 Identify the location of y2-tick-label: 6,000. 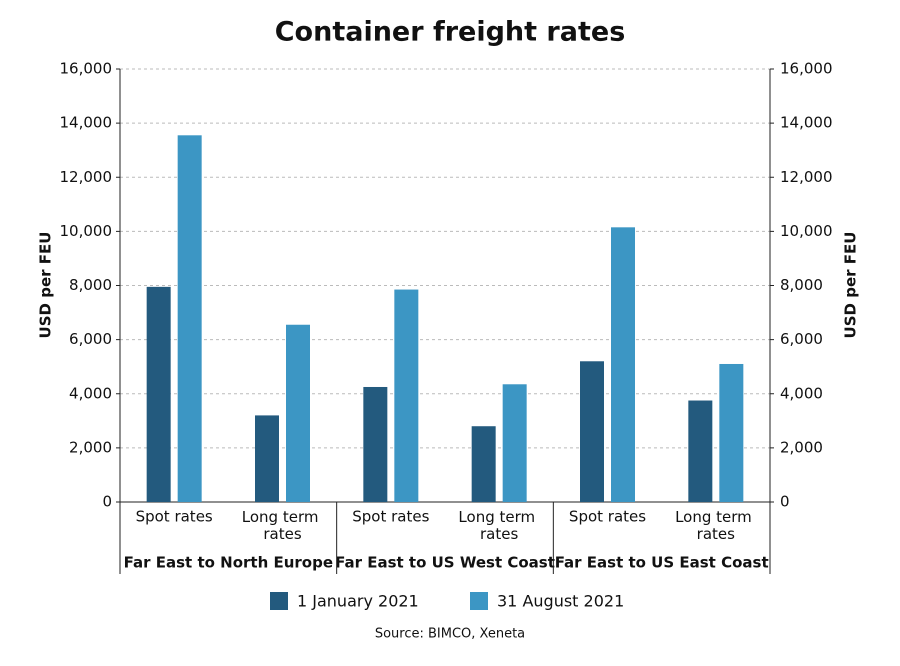
(801, 339).